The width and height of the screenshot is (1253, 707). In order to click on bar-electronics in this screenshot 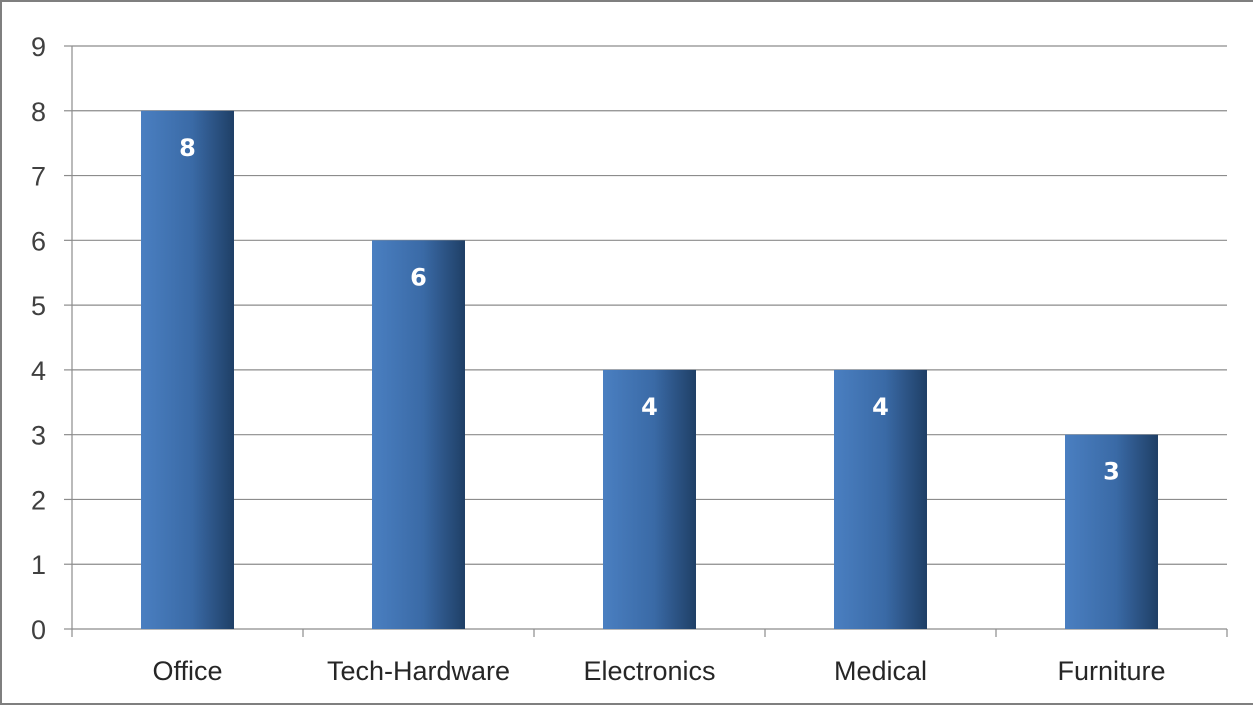, I will do `click(649, 499)`.